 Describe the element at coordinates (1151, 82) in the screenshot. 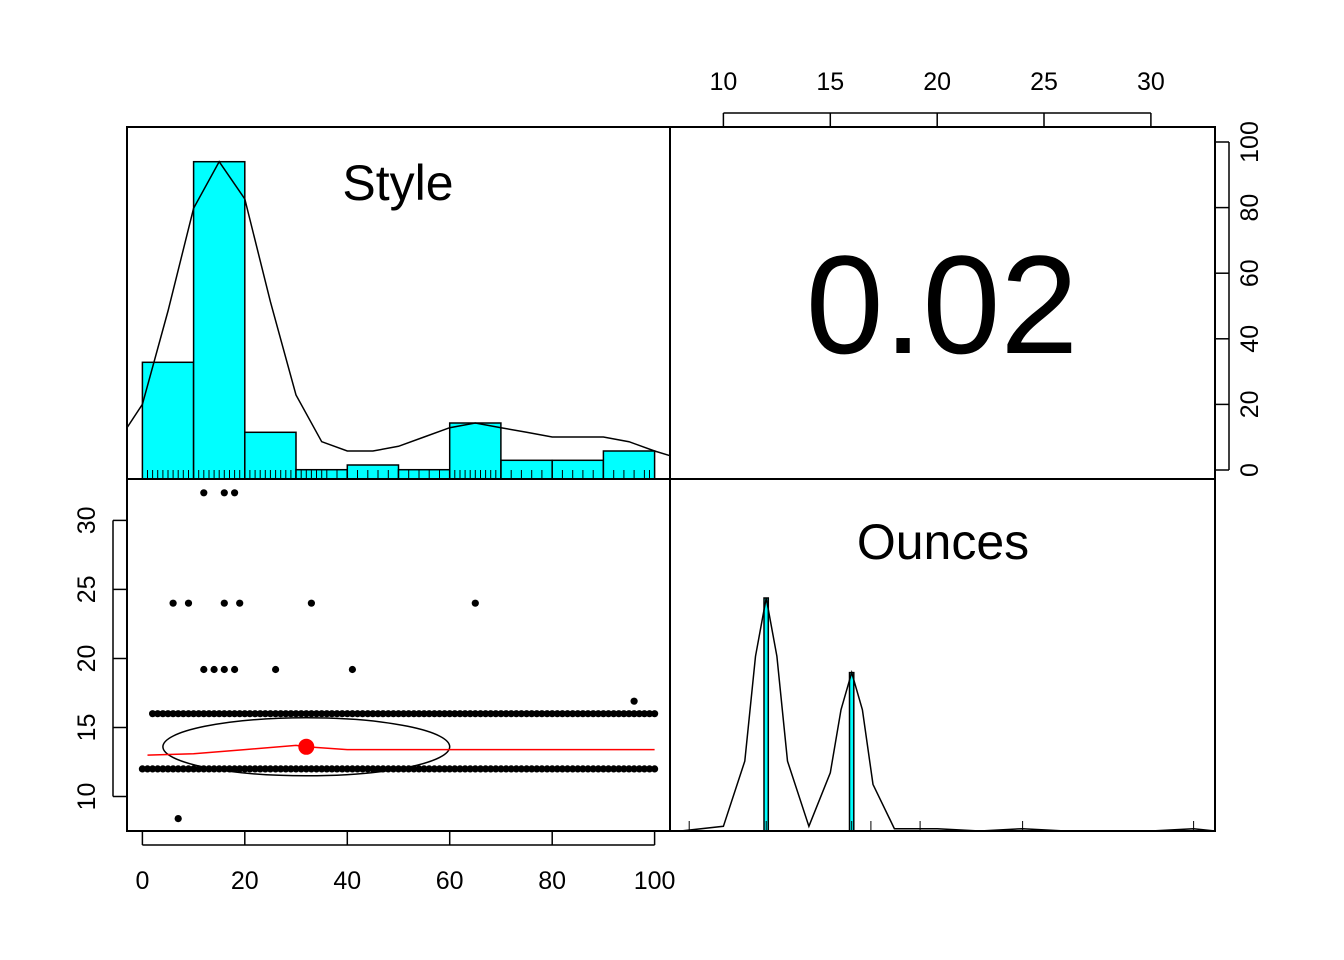

I see `top-axis-tick-label: 30` at that location.